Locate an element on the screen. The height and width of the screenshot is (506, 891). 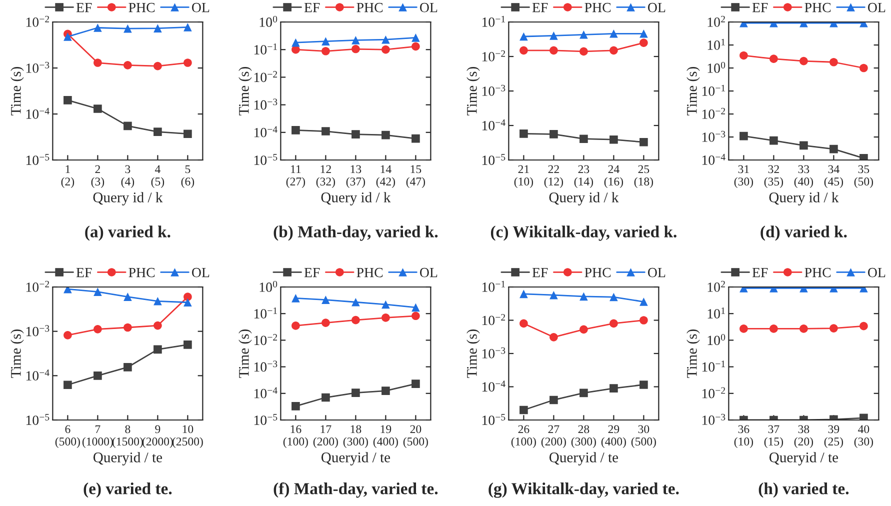
x-tick-label: 25 (18) is located at coordinates (644, 176).